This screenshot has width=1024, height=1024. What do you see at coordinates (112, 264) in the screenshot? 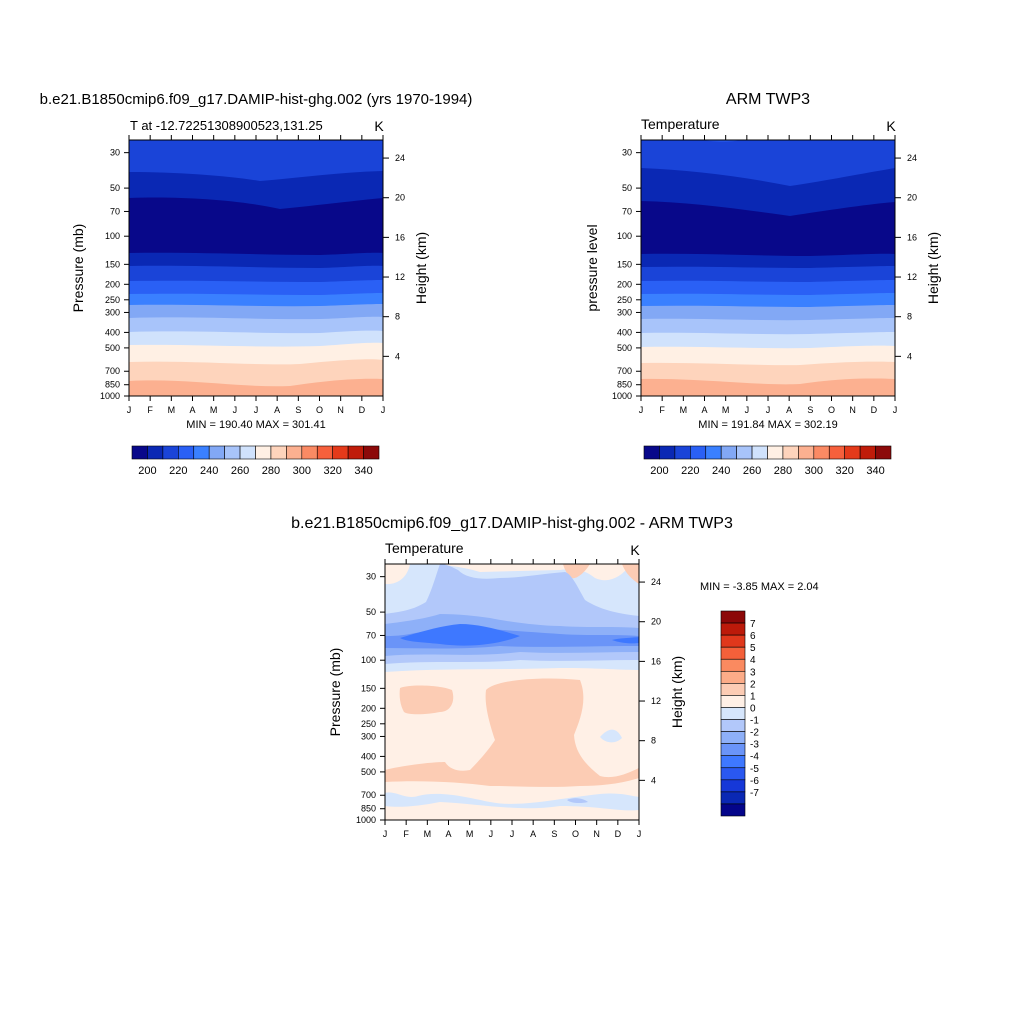
I see `y-tick-label: 150` at bounding box center [112, 264].